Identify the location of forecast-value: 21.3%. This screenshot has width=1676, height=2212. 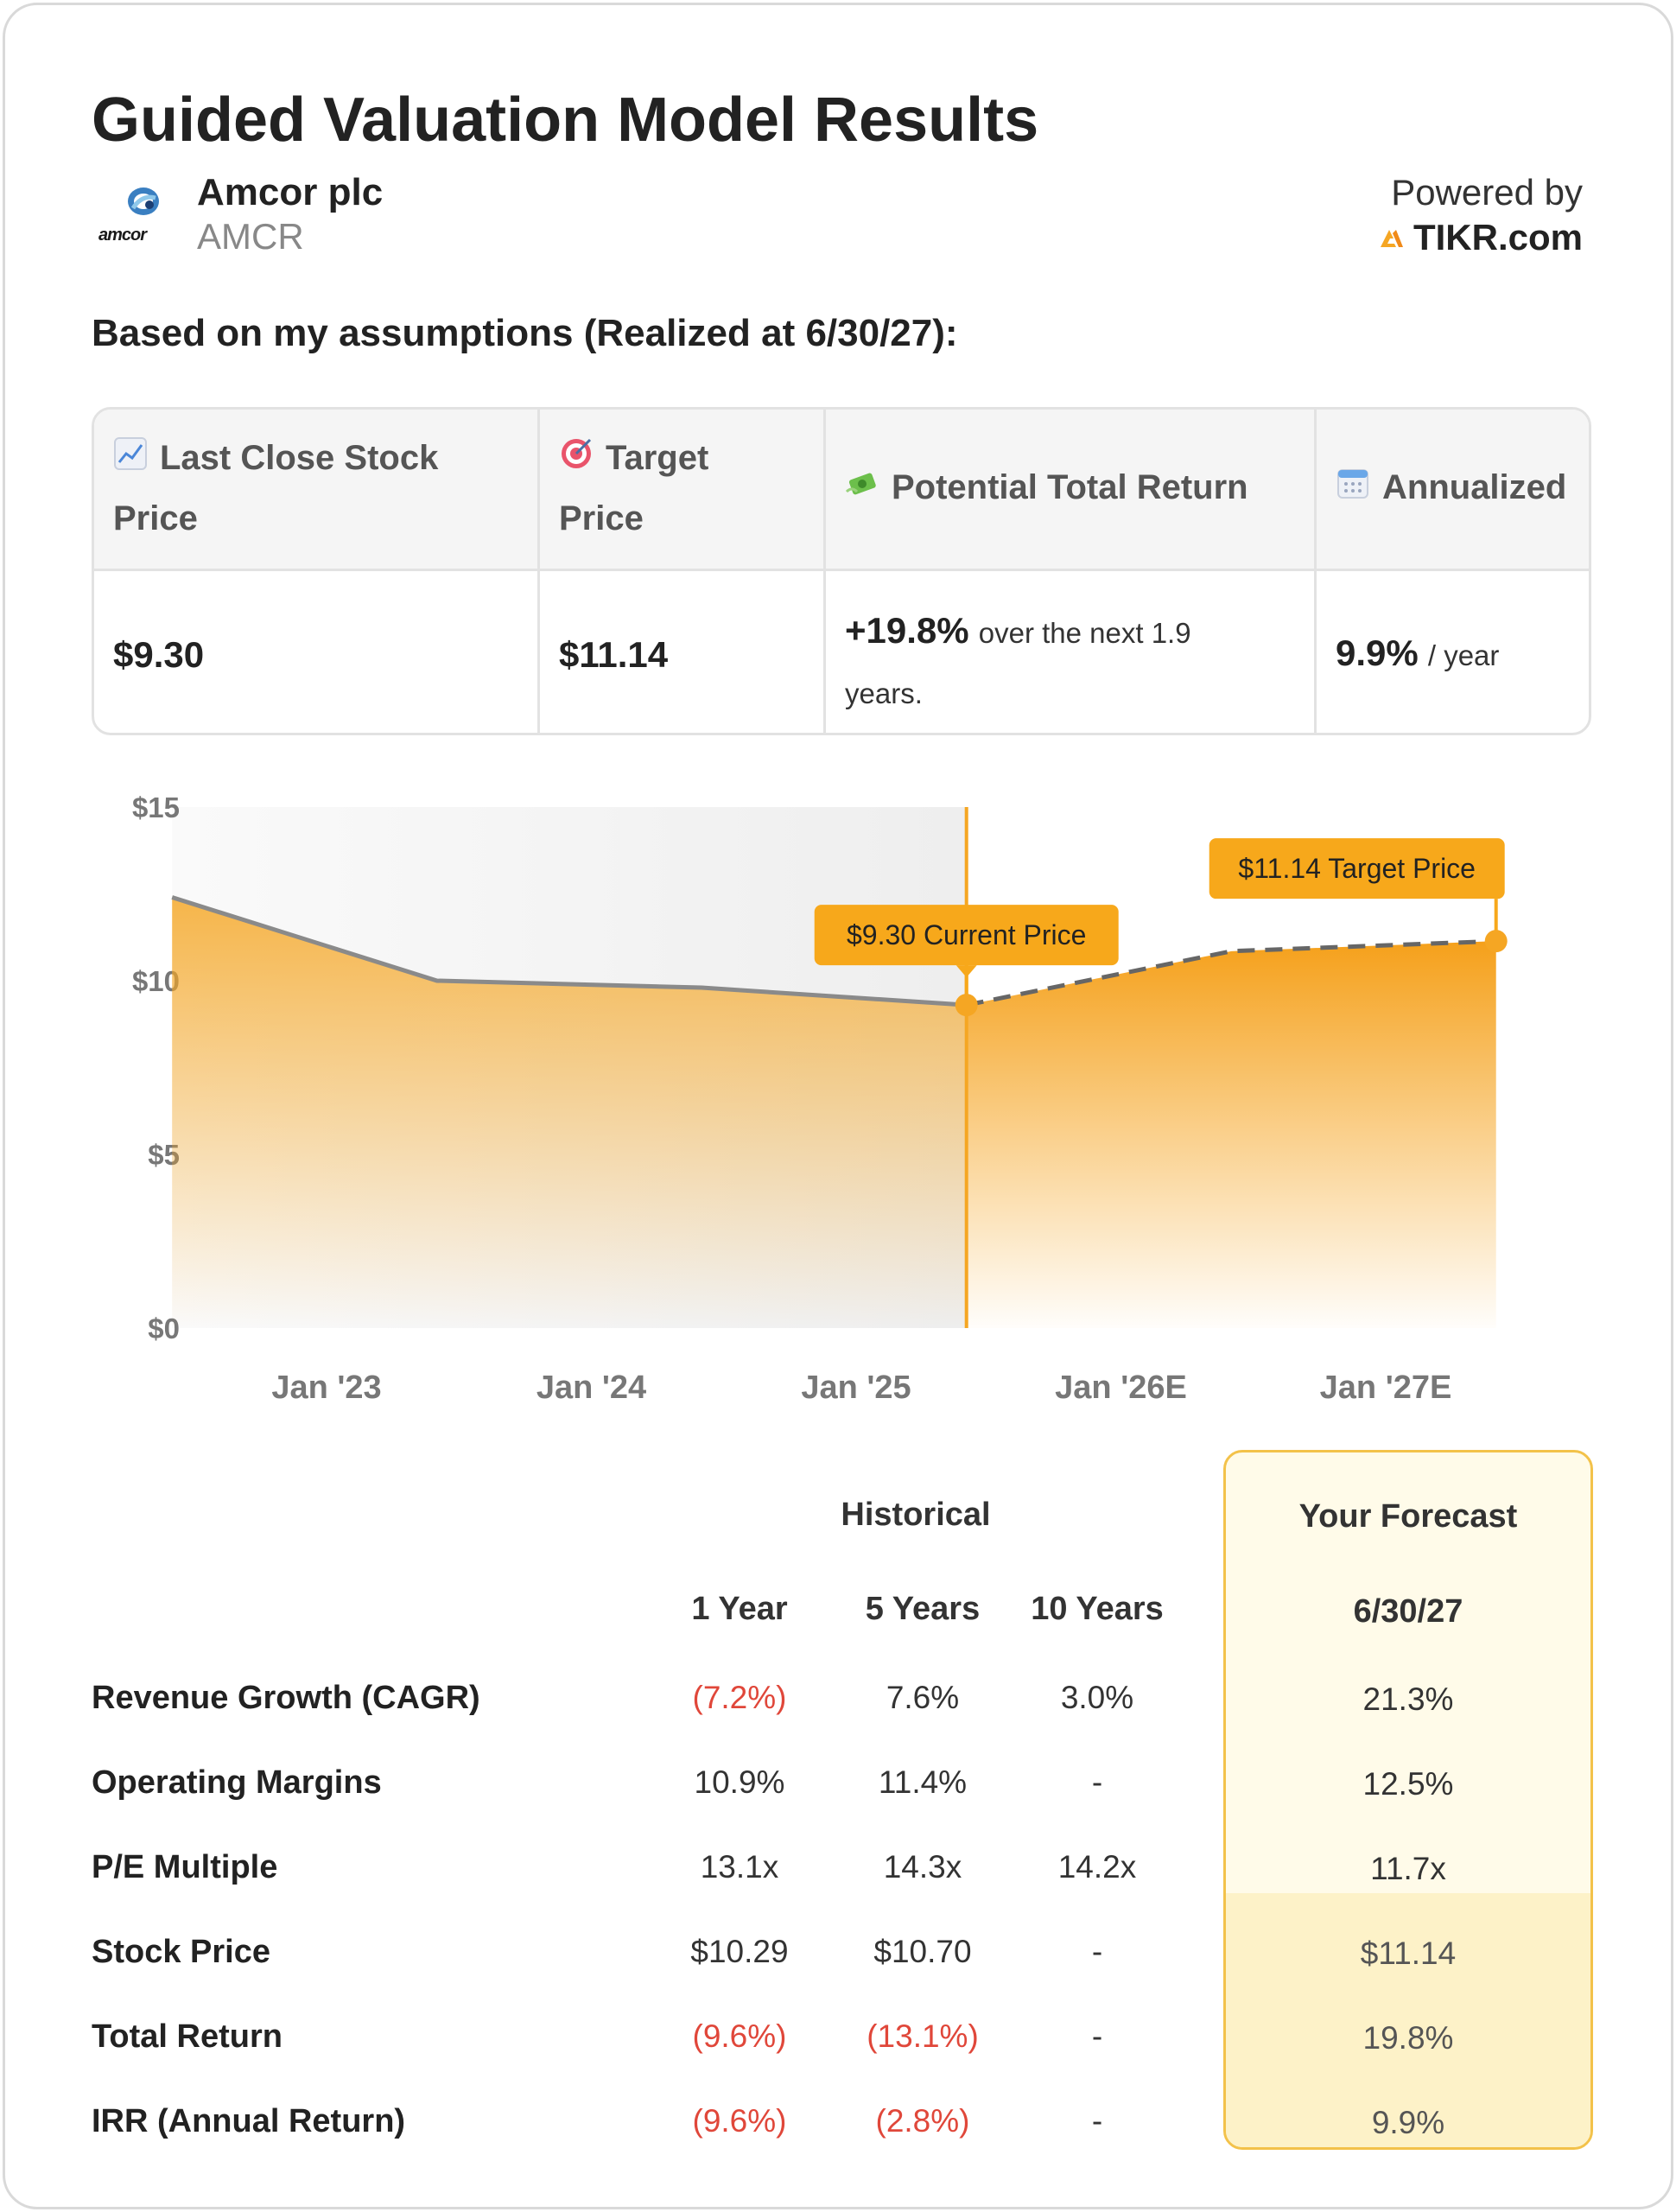
(1408, 1699).